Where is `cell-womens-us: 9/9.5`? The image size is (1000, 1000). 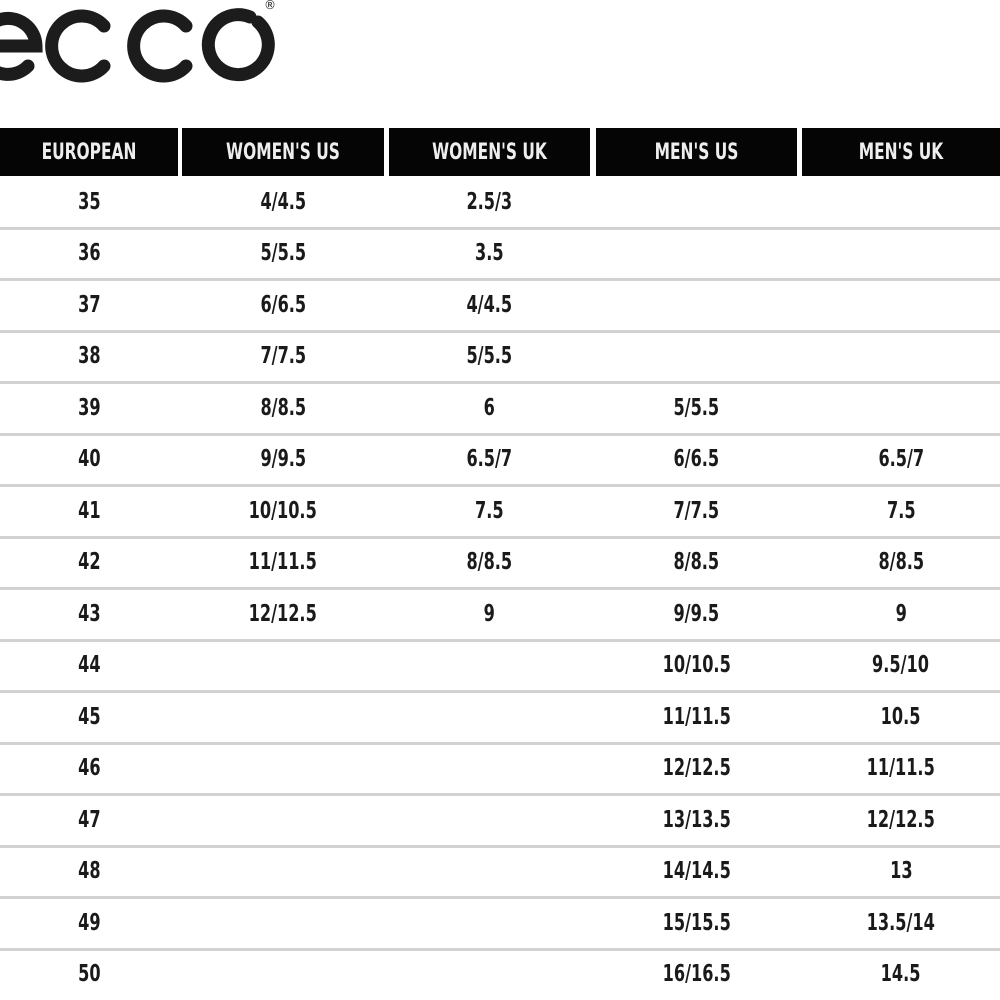 cell-womens-us: 9/9.5 is located at coordinates (283, 460).